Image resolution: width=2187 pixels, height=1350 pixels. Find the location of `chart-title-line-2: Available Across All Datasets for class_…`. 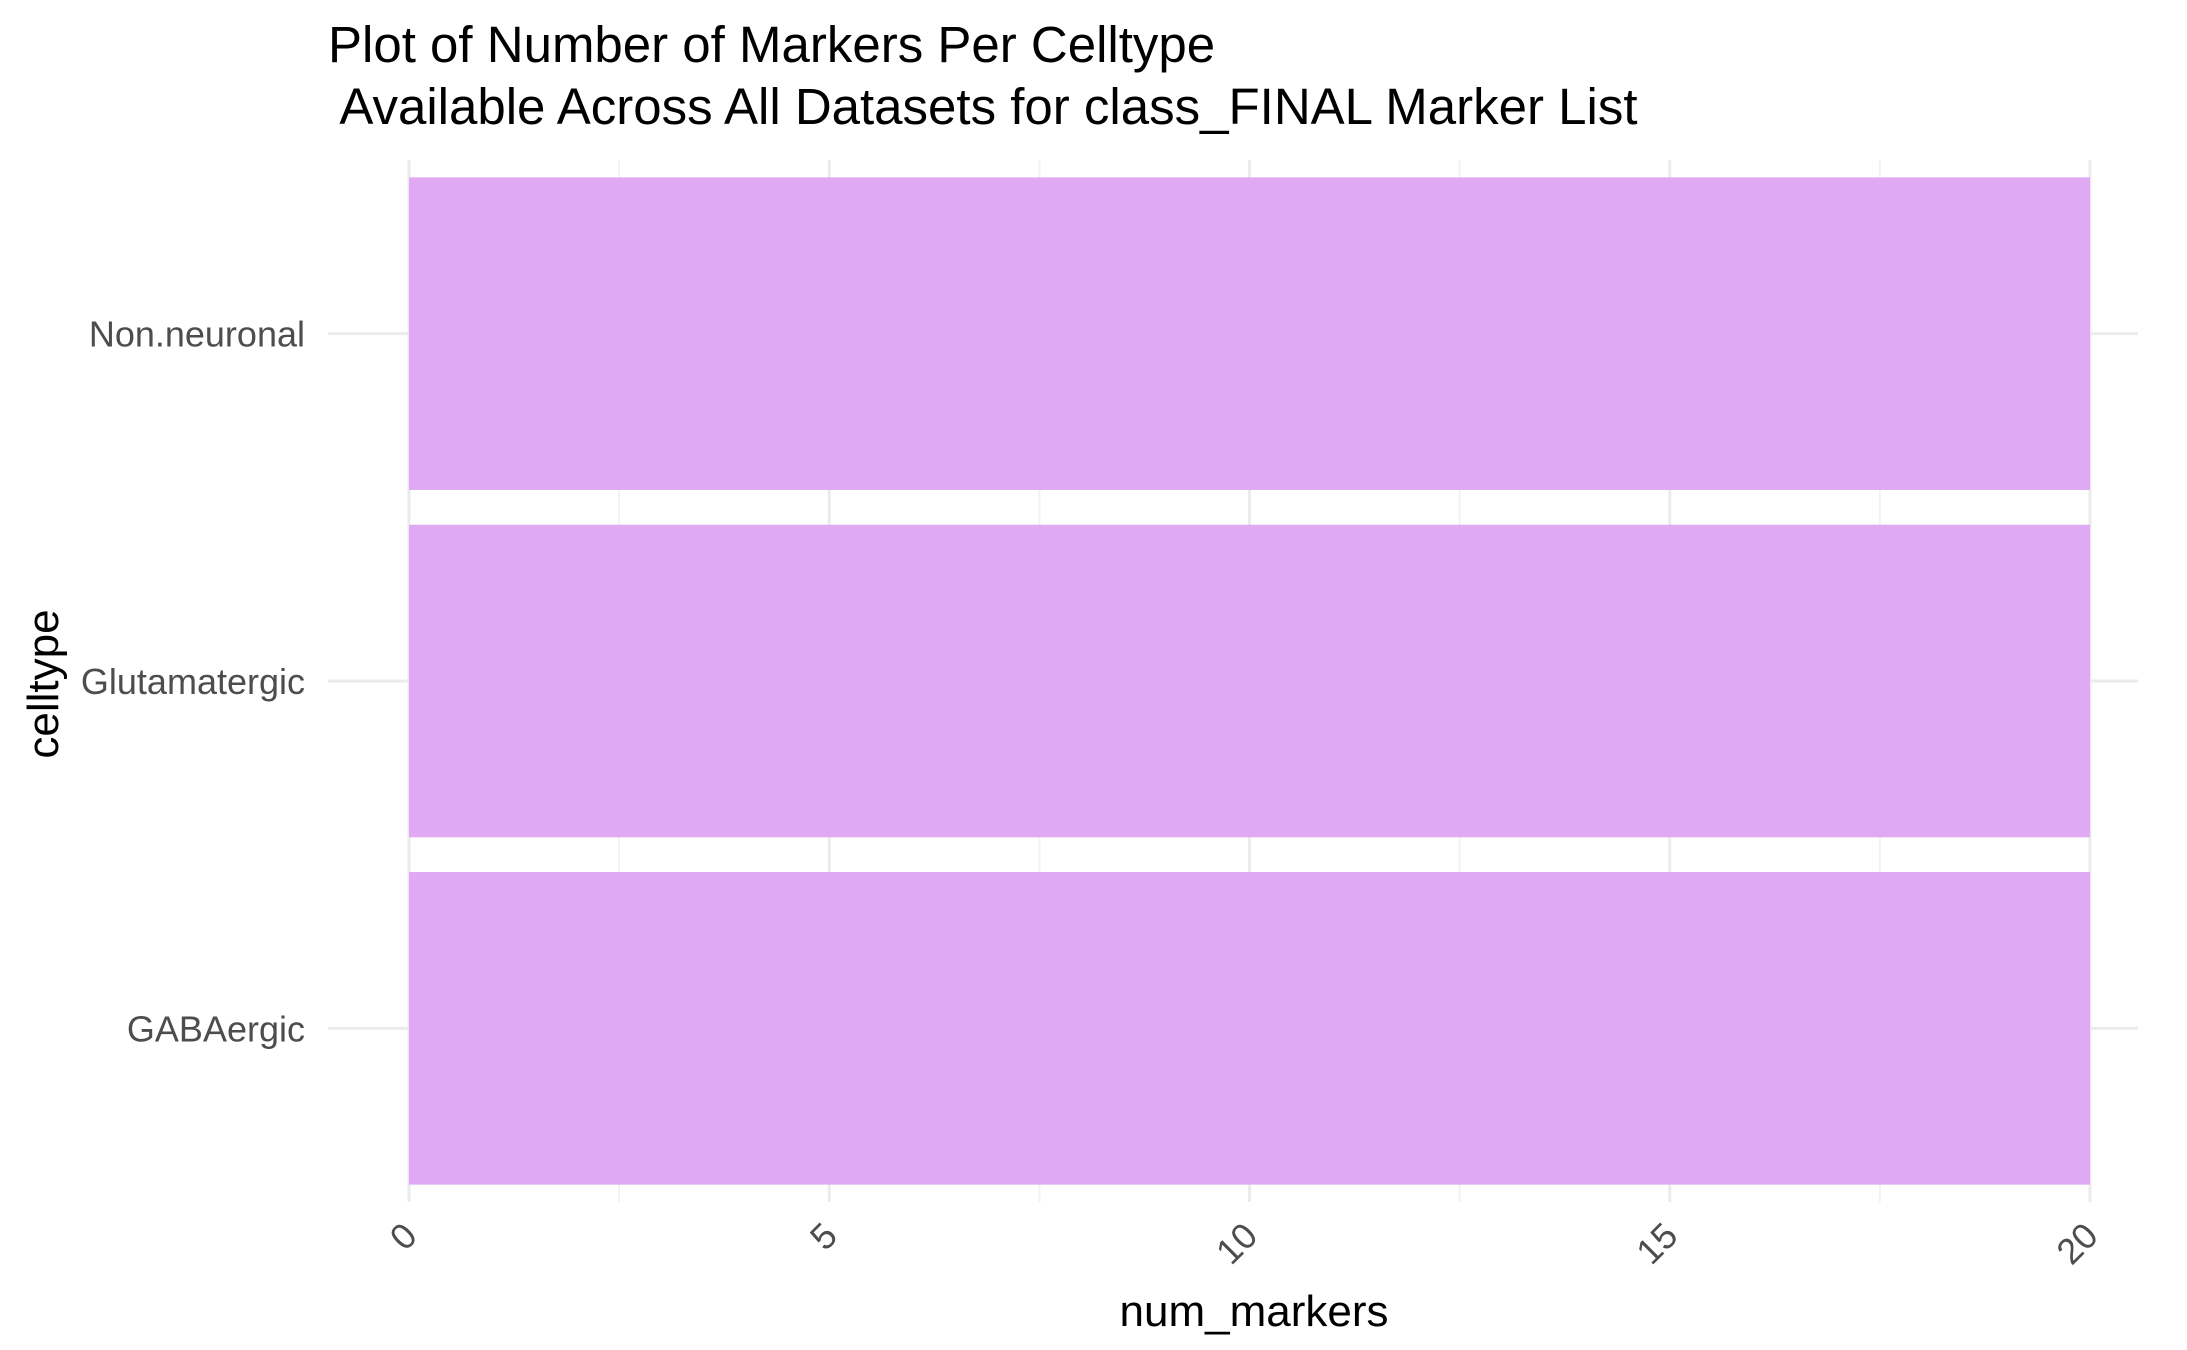

chart-title-line-2: Available Across All Datasets for class_… is located at coordinates (983, 106).